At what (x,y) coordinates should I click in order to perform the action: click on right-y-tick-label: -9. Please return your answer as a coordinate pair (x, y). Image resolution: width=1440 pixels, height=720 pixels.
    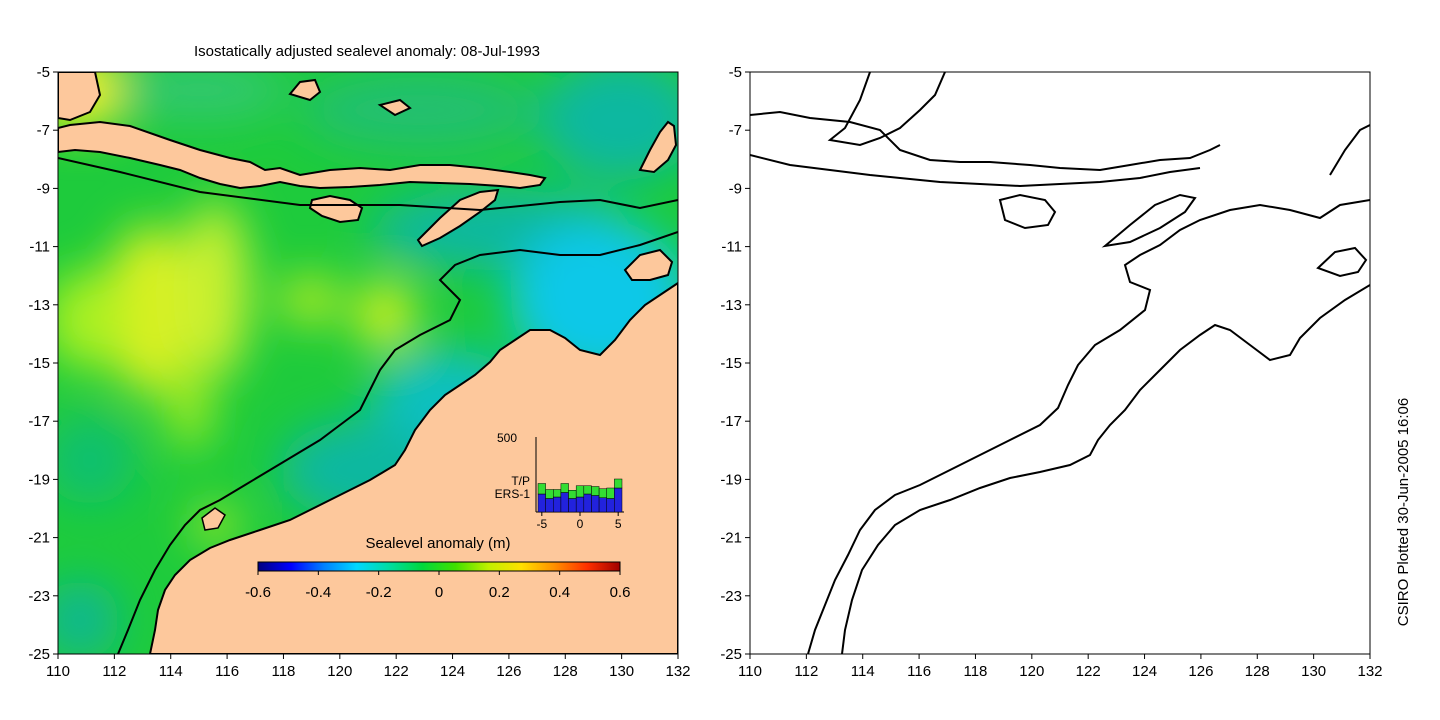
    Looking at the image, I should click on (735, 188).